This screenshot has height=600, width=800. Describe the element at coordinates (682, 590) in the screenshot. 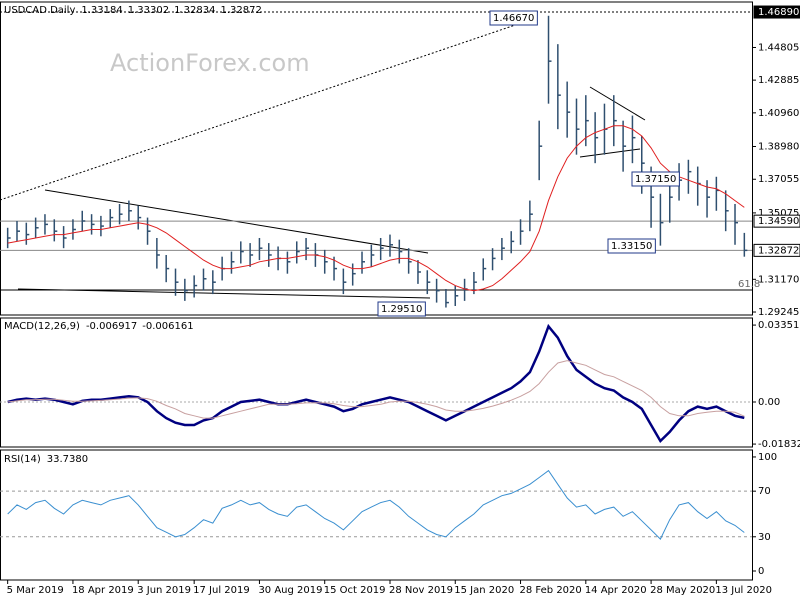

I see `x-tick-label: 28 May 2020` at that location.